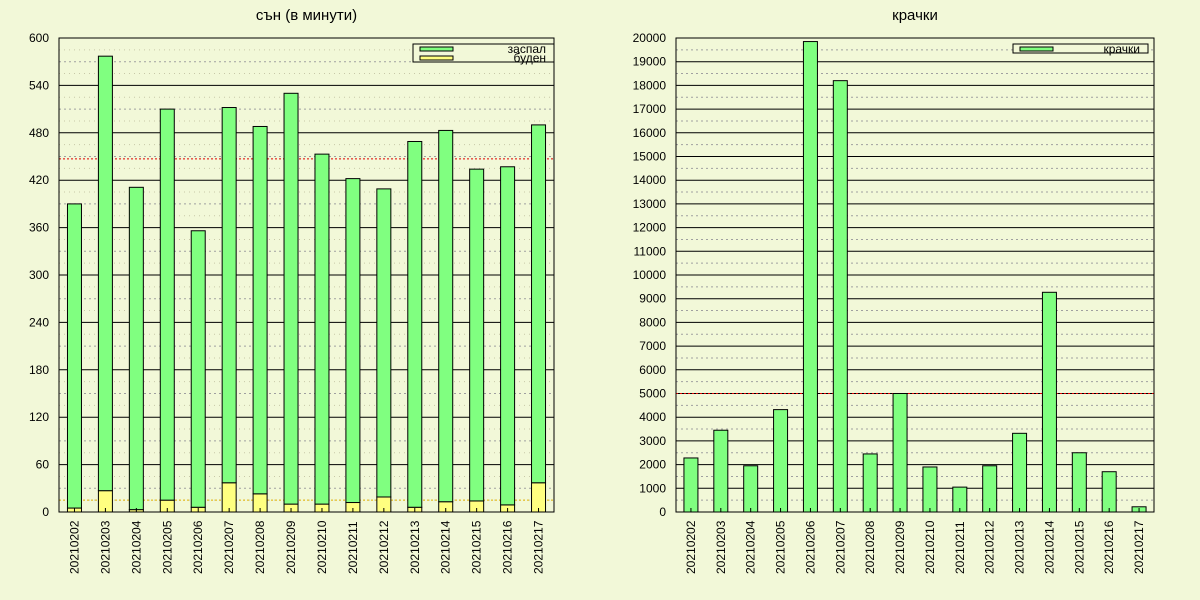 The image size is (1200, 600). Describe the element at coordinates (529, 58) in the screenshot. I see `legend-label: буден` at that location.